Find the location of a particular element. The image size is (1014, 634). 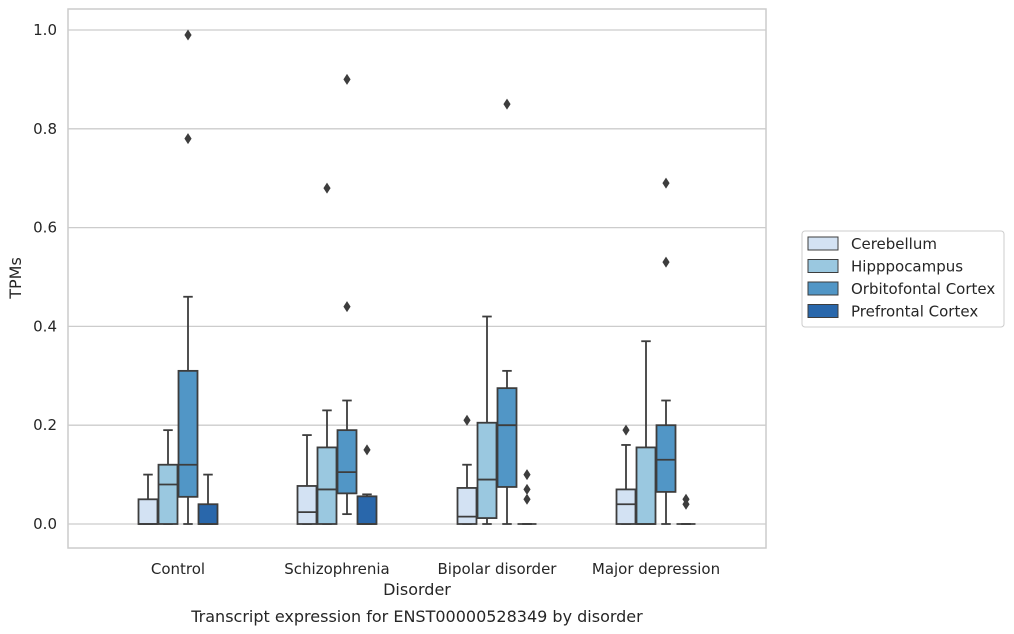

x-tick-label: Bipolar disorder is located at coordinates (498, 569).